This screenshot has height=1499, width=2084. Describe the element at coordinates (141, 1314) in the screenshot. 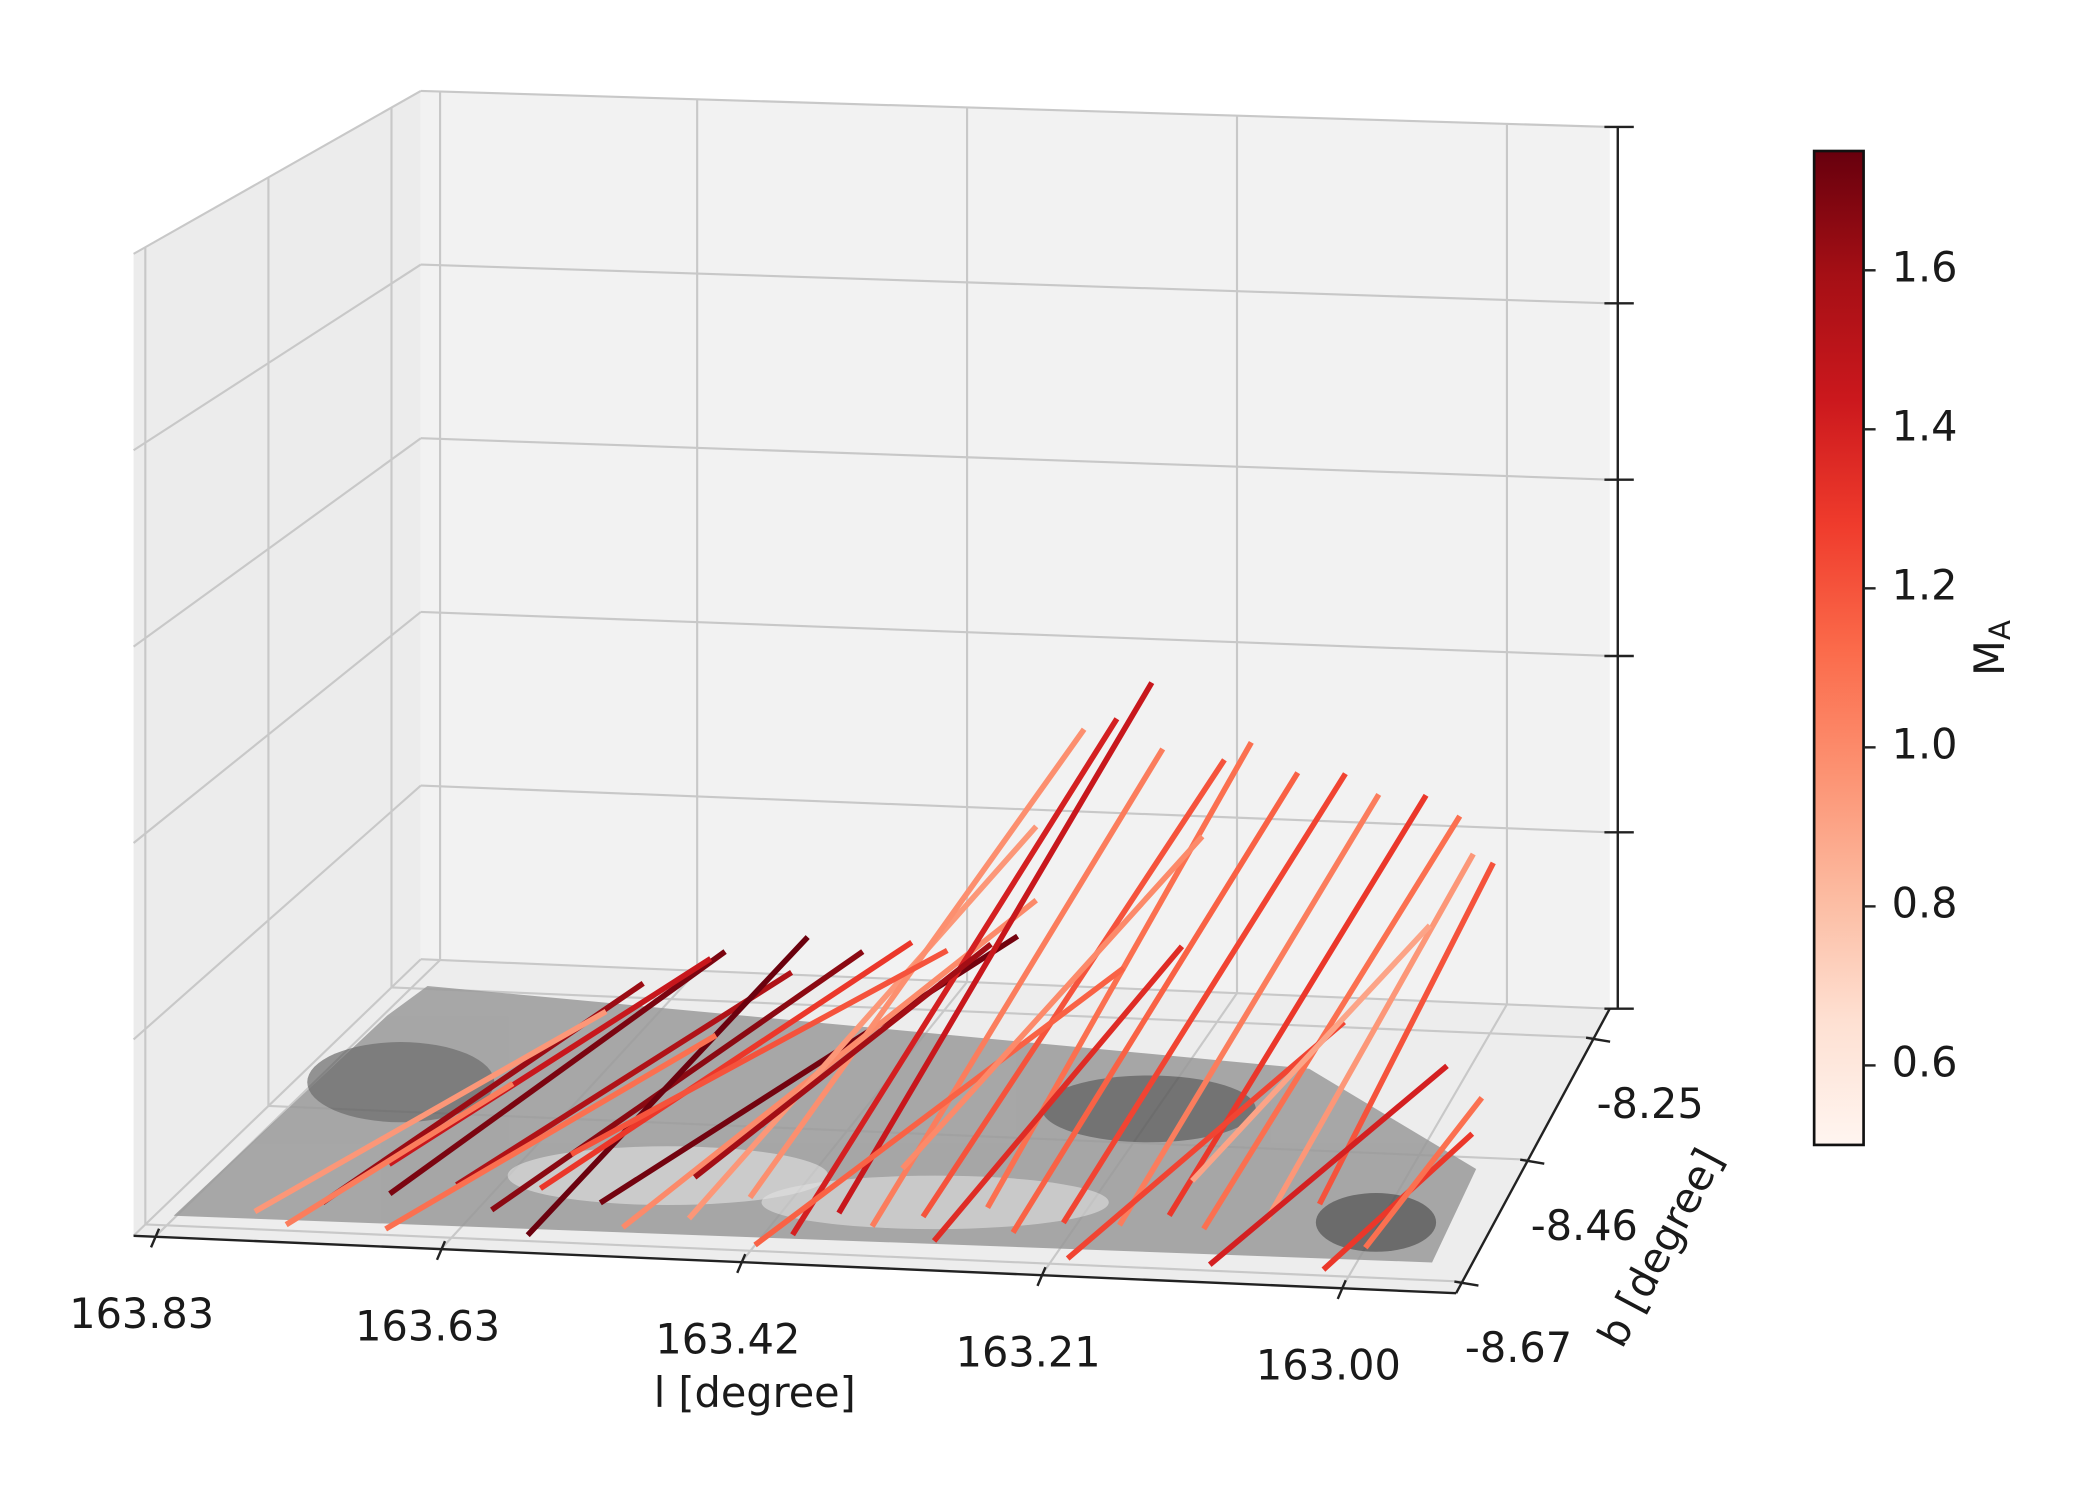

I see `x-tick-label: 163.83` at that location.